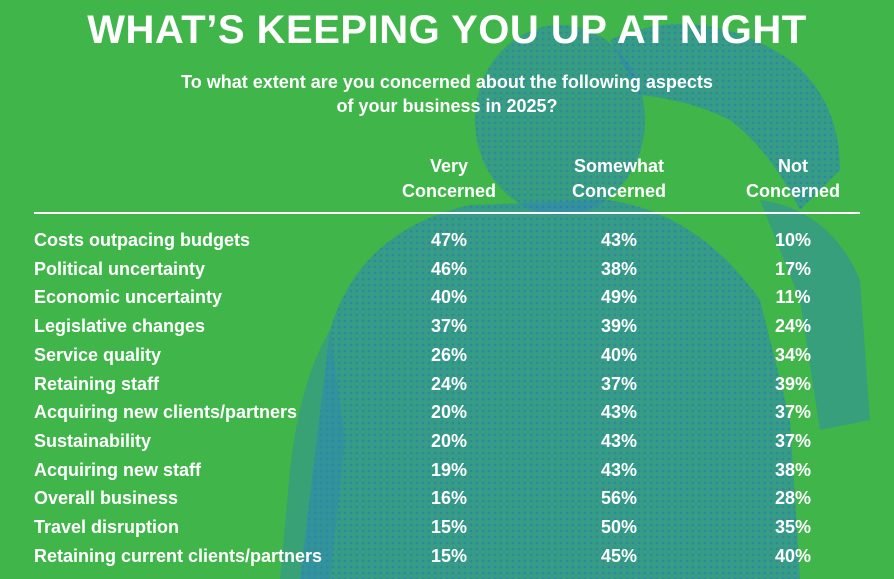 Image resolution: width=894 pixels, height=579 pixels. Describe the element at coordinates (793, 355) in the screenshot. I see `value-not-concerned: 34%` at that location.